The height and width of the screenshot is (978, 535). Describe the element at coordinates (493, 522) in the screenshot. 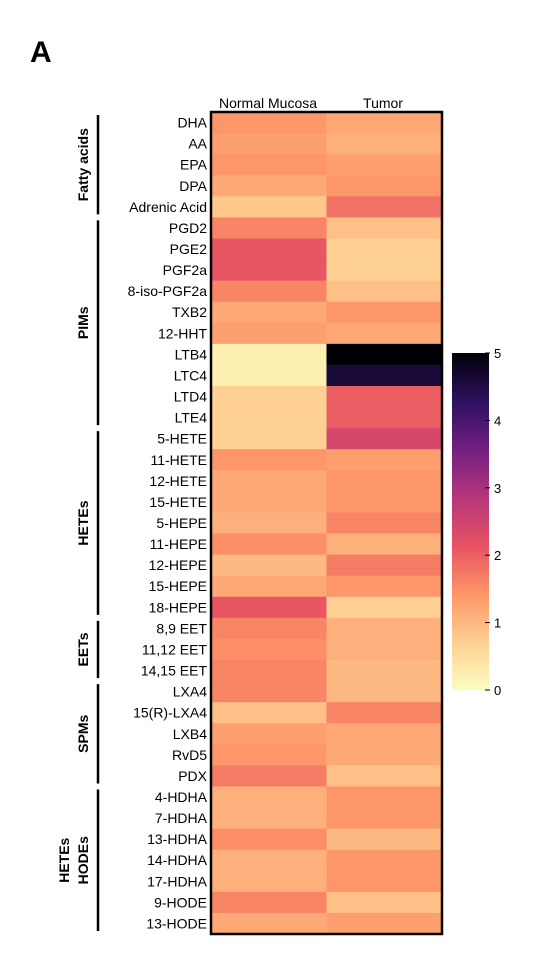

I see `colorbar-ticks: 0 1 2 3 4 5` at that location.